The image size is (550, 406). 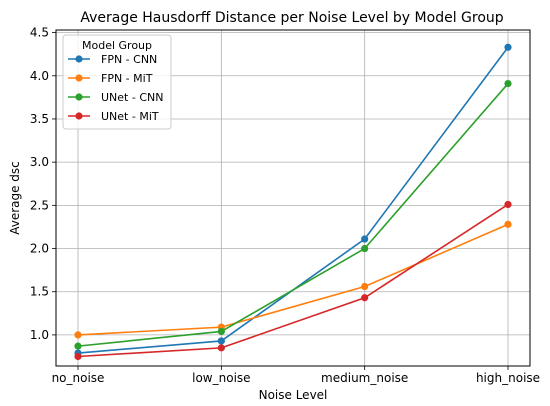 I want to click on legend-item: UNet - CNN, so click(x=115, y=97).